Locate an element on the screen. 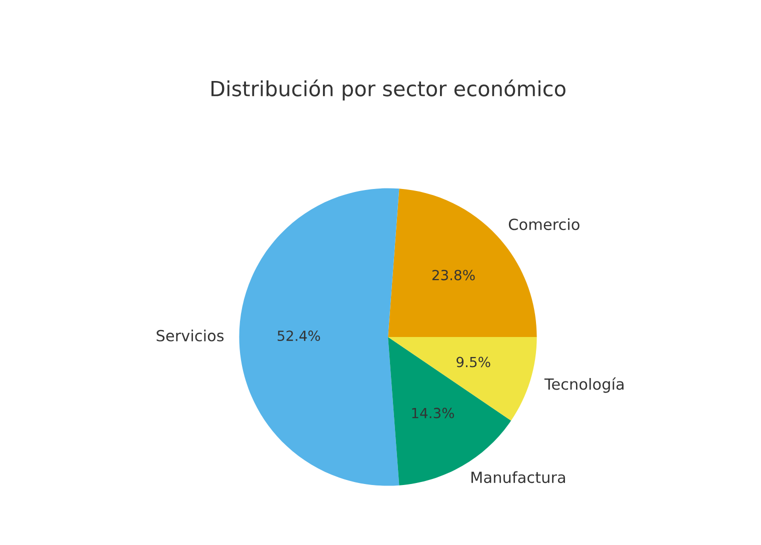 This screenshot has height=545, width=761. slice-label: Servicios is located at coordinates (190, 336).